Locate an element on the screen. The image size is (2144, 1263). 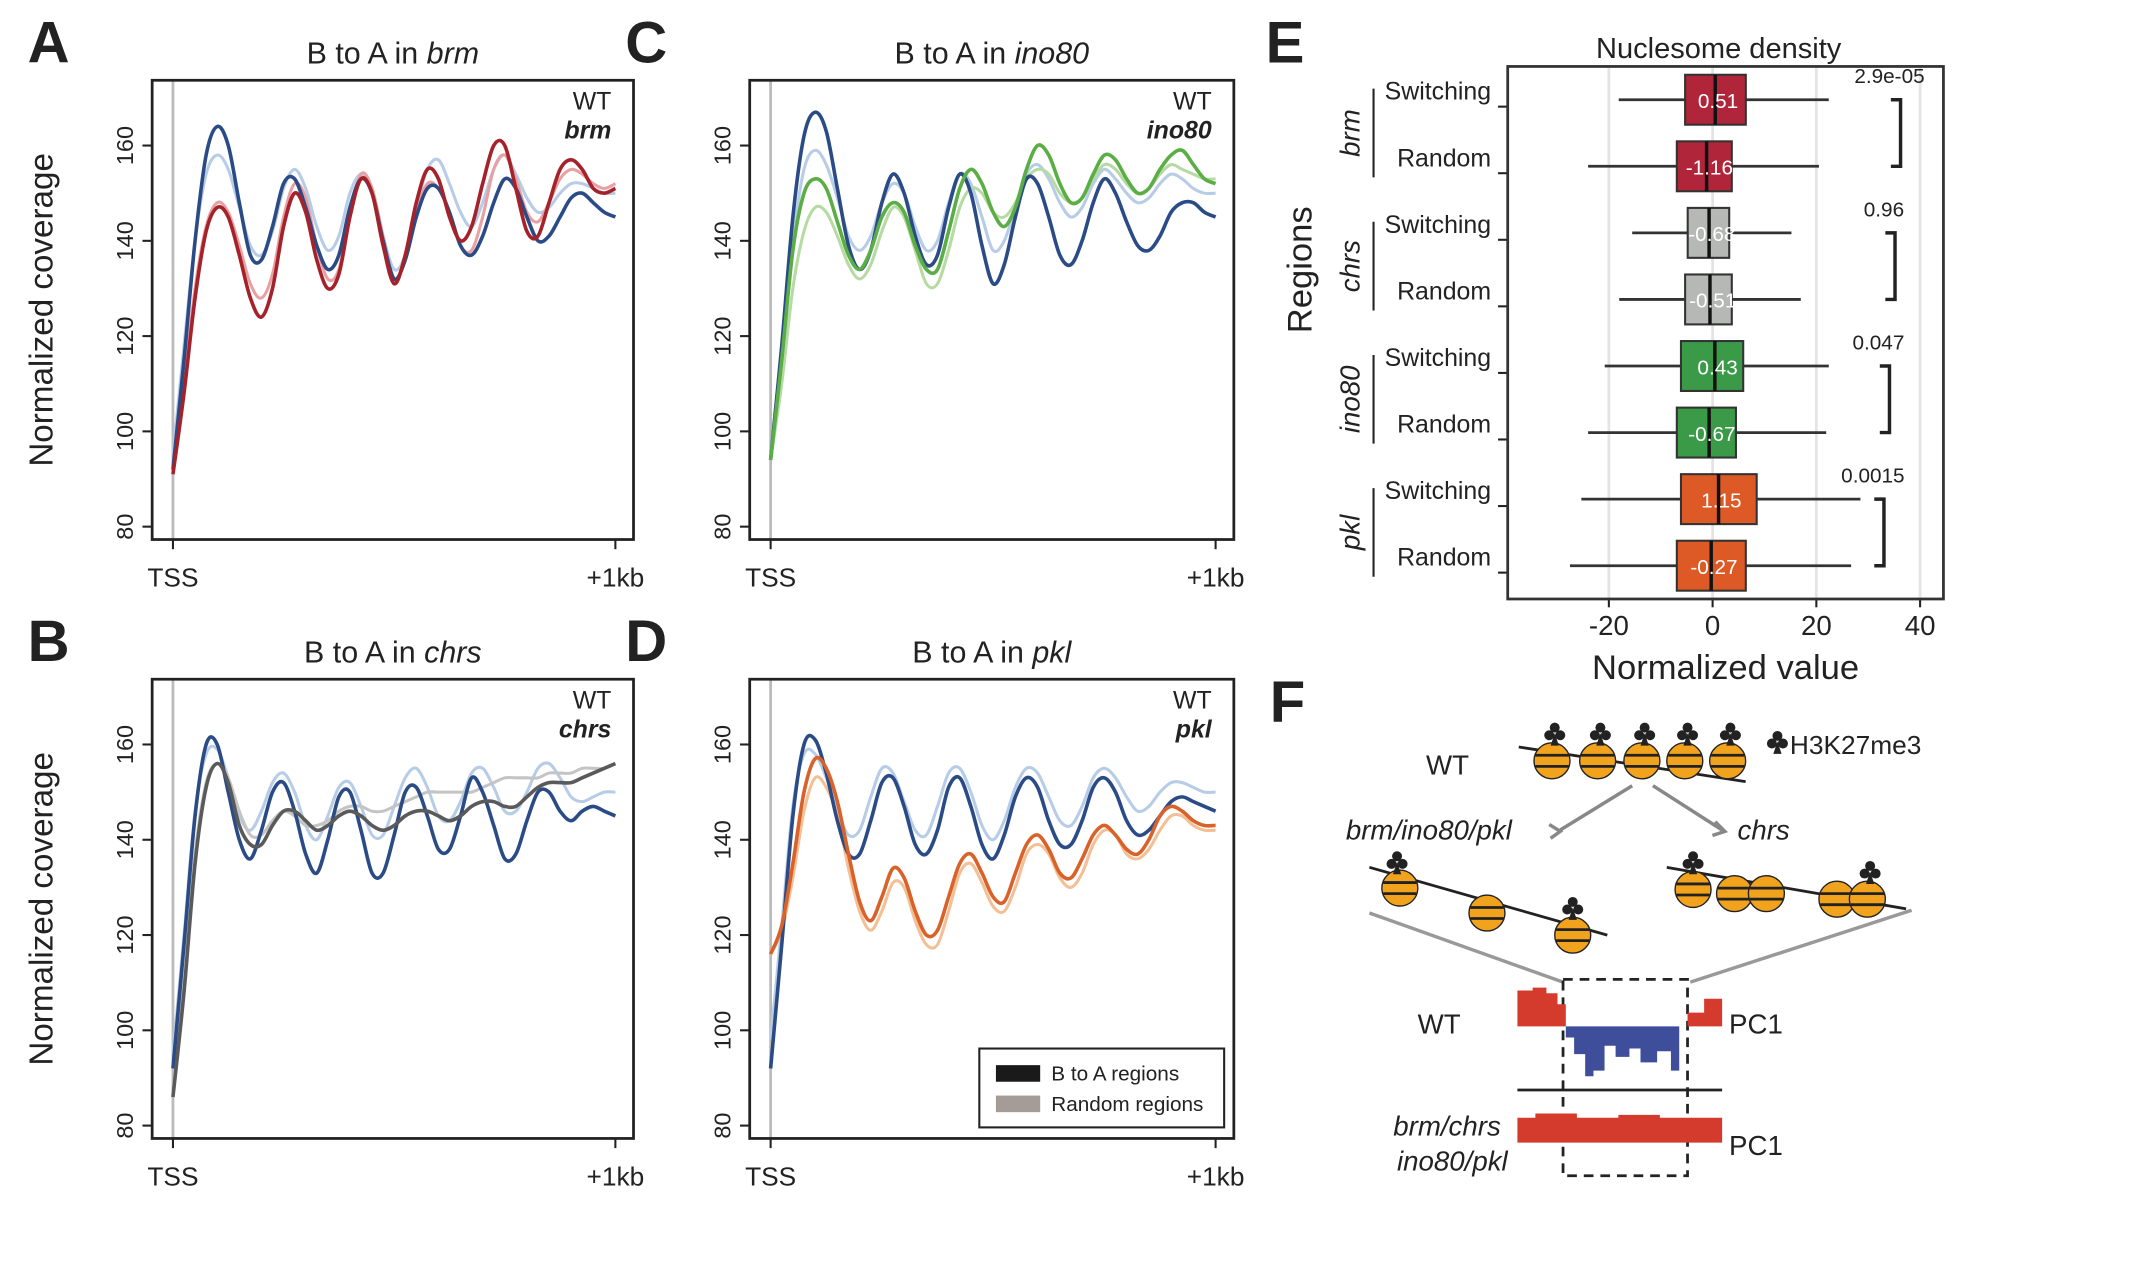
box is located at coordinates (1704, 166).